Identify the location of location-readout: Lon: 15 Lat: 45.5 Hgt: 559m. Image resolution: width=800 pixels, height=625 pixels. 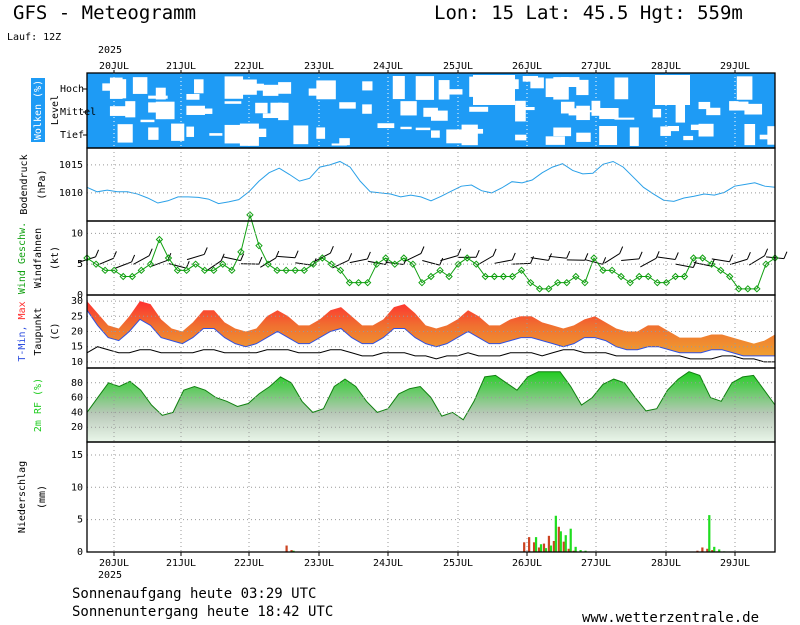
(588, 13).